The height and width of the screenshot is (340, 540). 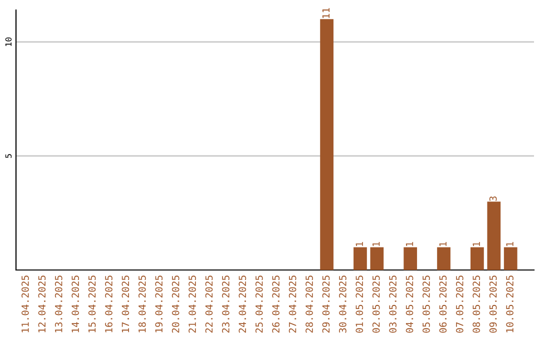 I want to click on data-label: 11, so click(x=326, y=13).